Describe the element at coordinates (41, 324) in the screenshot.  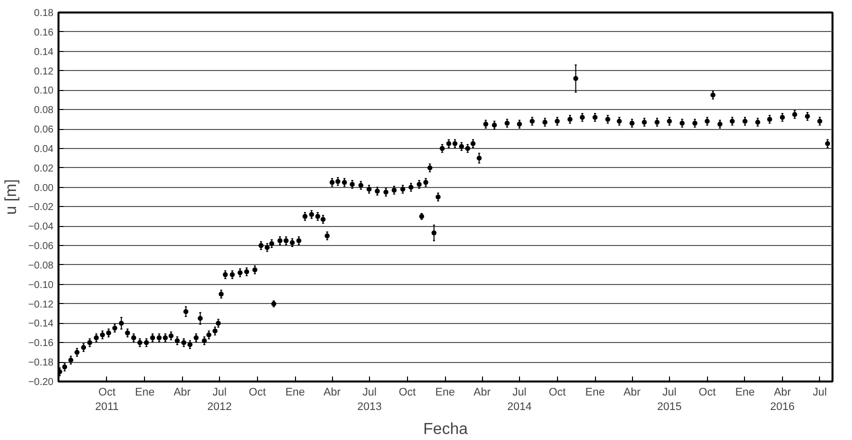
I see `y-tick-label: −0.14` at that location.